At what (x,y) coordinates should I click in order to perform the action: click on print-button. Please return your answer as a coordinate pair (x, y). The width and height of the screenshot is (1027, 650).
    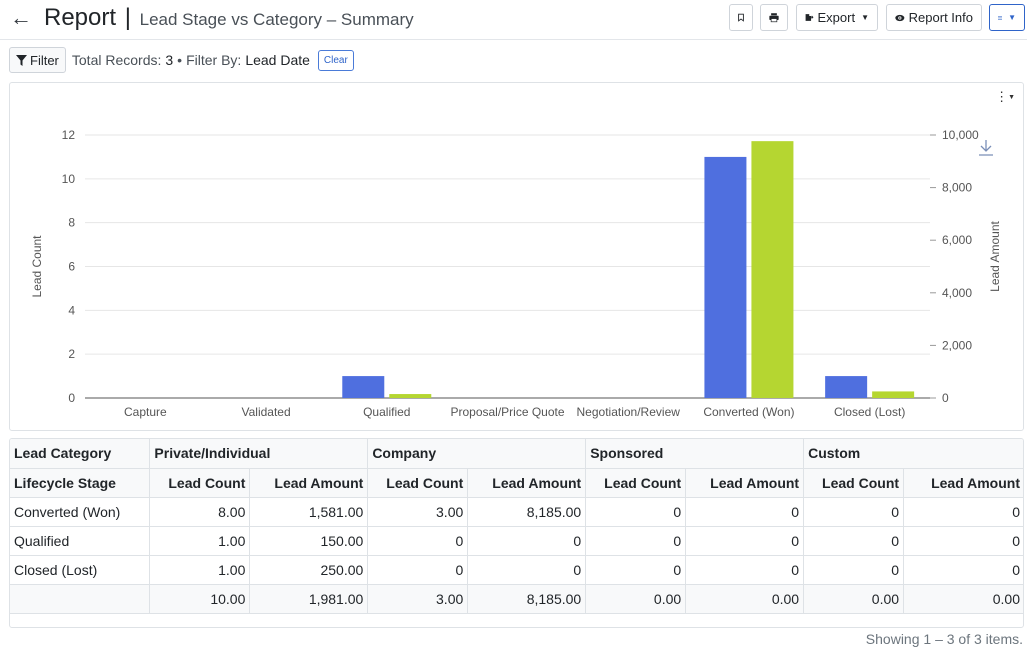
    Looking at the image, I should click on (774, 17).